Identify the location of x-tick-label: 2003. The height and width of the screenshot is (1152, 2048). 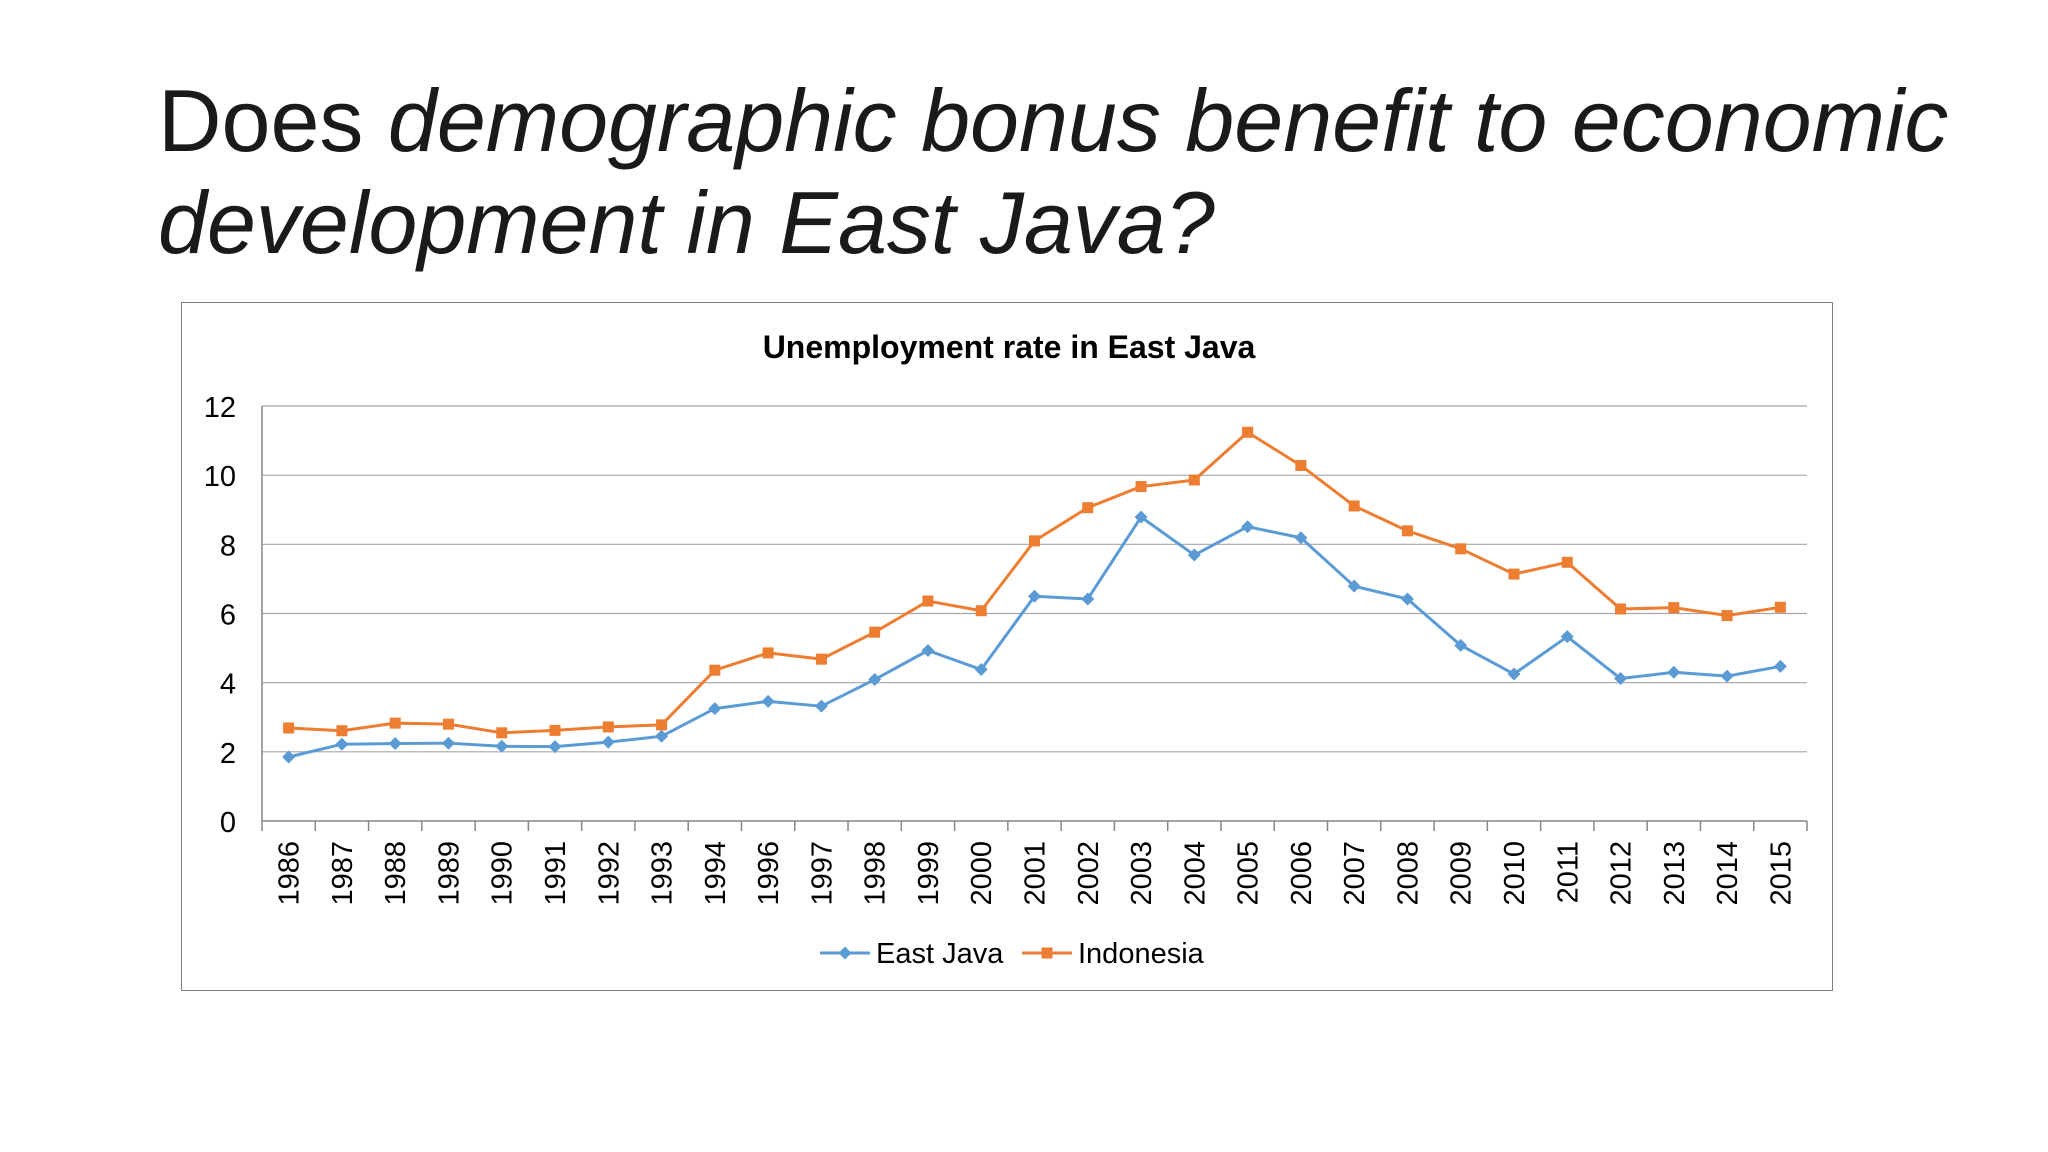
(1142, 873).